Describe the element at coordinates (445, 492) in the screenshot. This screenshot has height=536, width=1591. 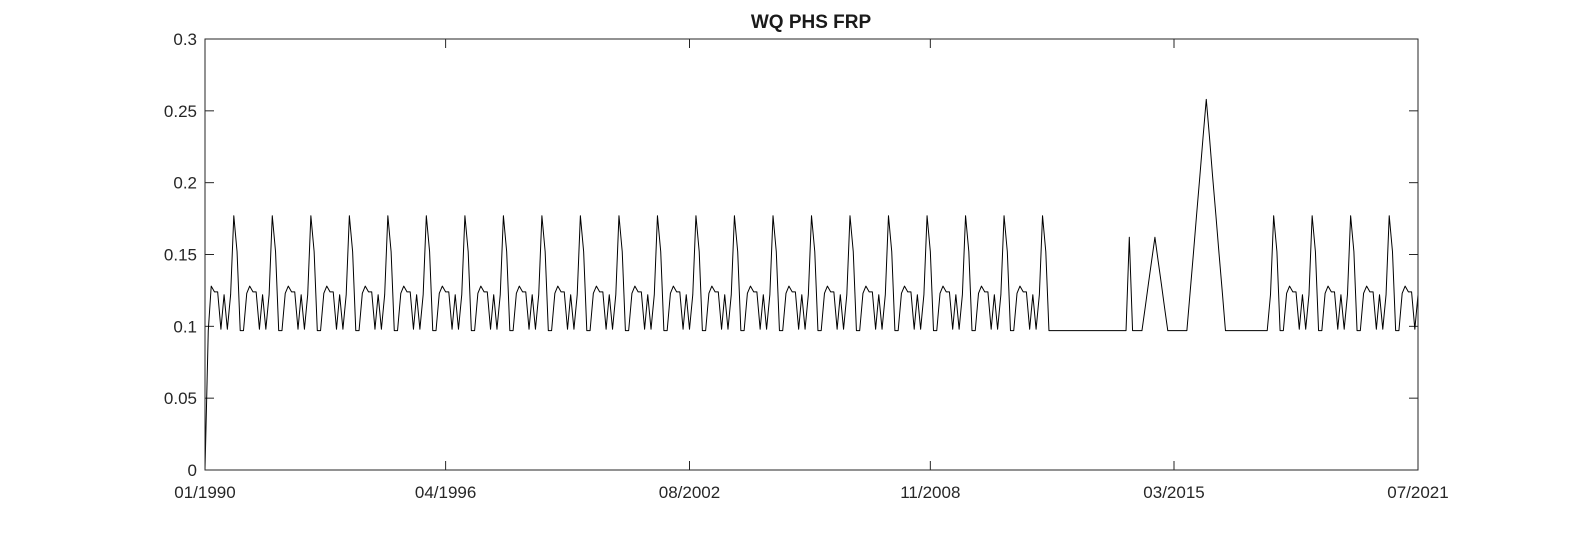
I see `x-tick-label: 04/1996` at that location.